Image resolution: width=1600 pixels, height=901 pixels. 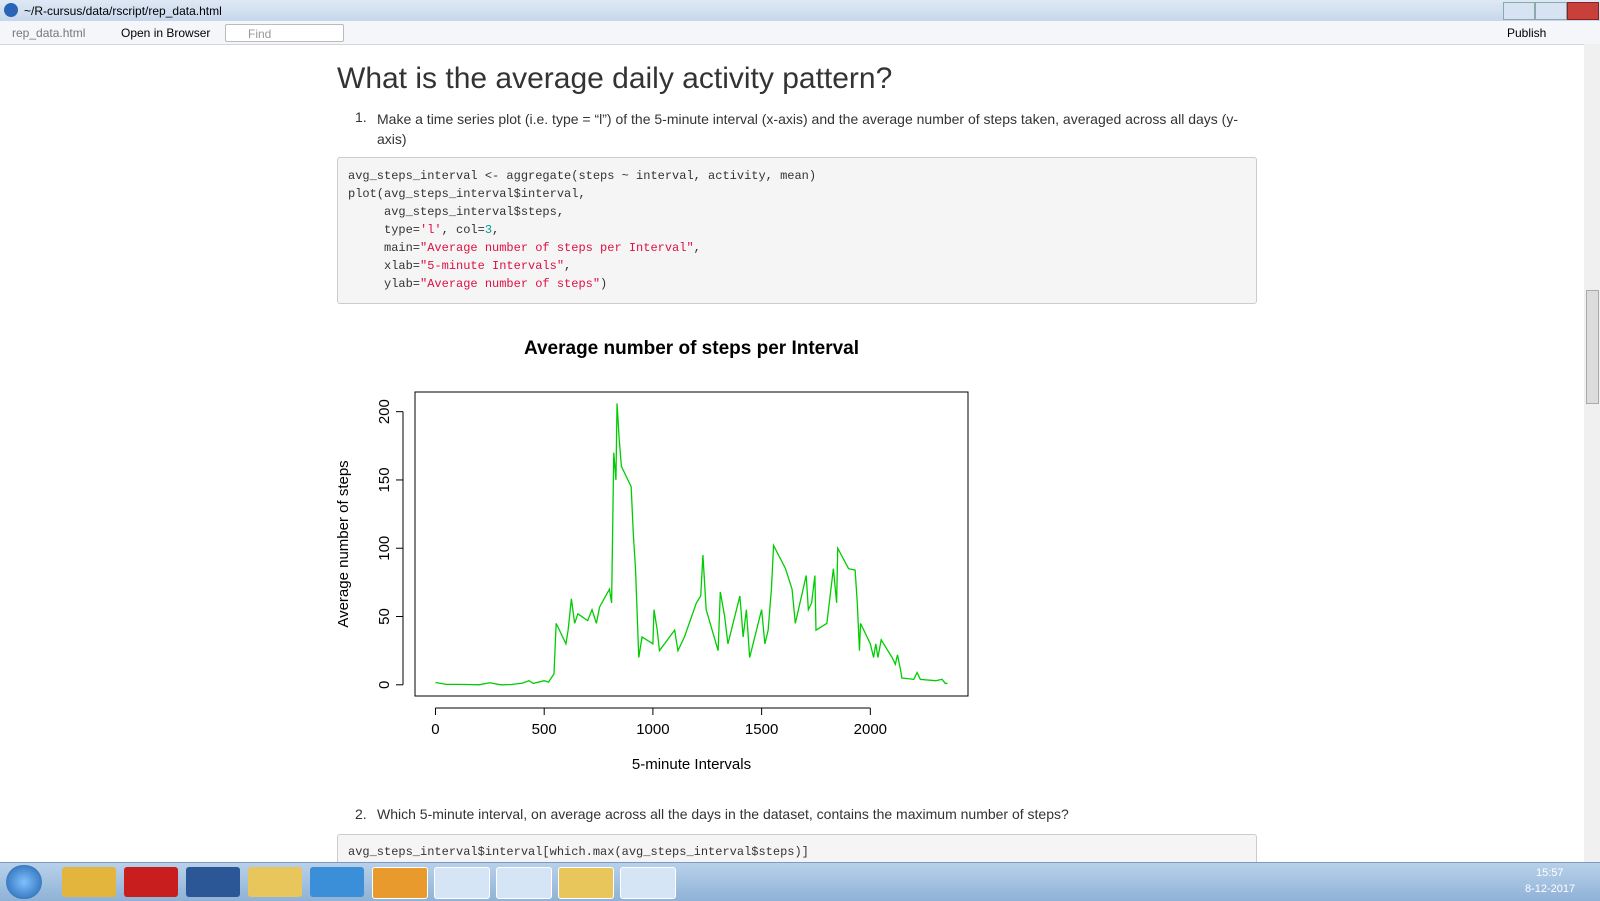 What do you see at coordinates (800, 10) in the screenshot?
I see `title-bar: ~/R-cursus/data/rscript/rep_data.html` at bounding box center [800, 10].